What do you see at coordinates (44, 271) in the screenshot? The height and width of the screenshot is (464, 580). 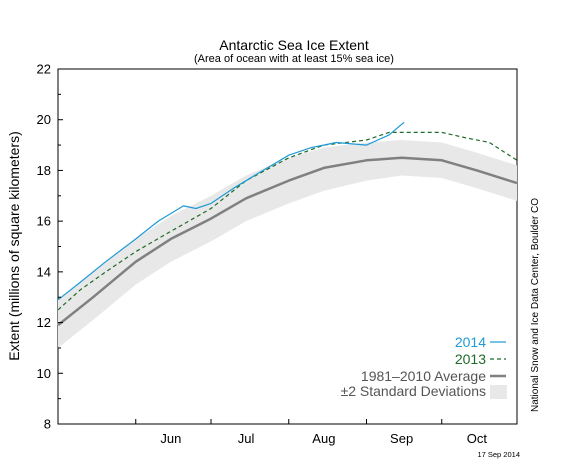 I see `y-tick-label: 14` at bounding box center [44, 271].